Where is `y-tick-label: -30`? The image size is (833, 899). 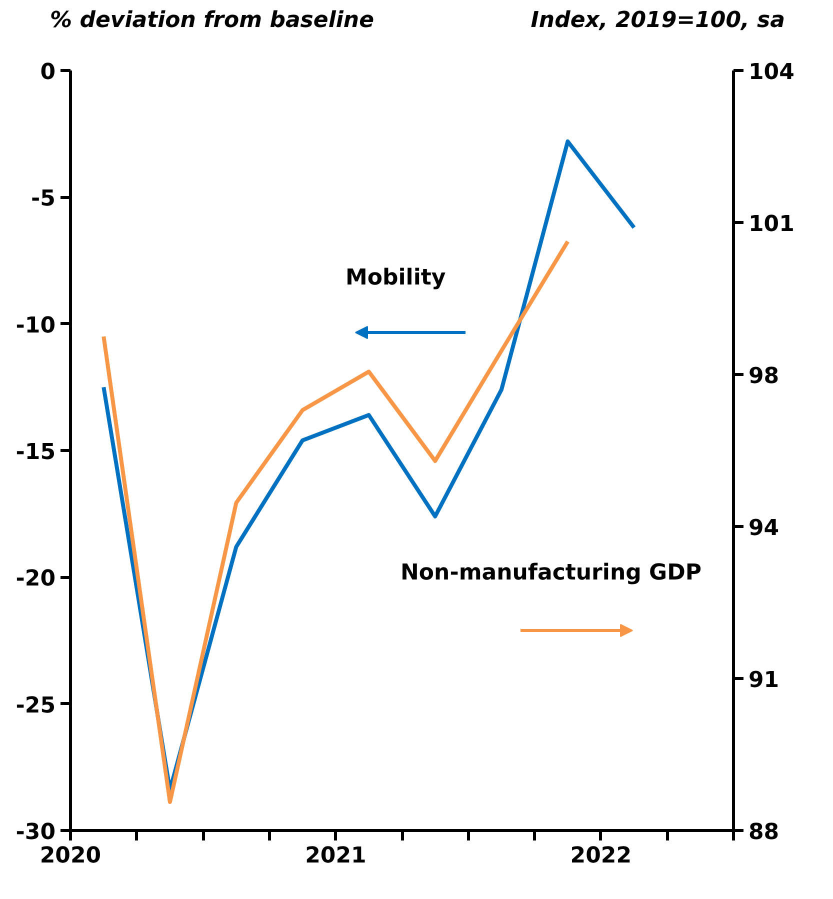 y-tick-label: -30 is located at coordinates (36, 832).